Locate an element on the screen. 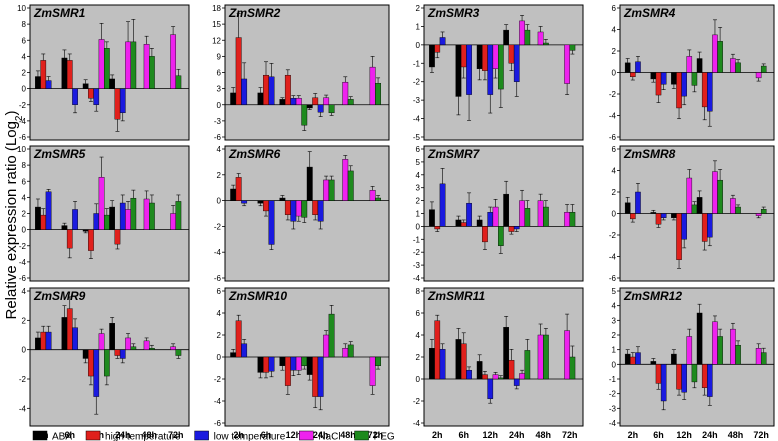  panel-title: ZmSMR4 is located at coordinates (649, 13).